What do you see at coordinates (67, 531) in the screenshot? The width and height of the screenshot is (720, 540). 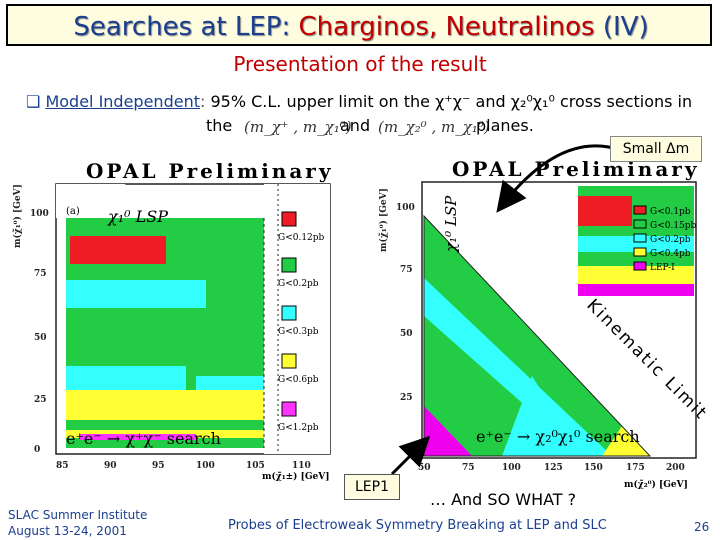 I see `footer-dates: August 13-24, 2001` at bounding box center [67, 531].